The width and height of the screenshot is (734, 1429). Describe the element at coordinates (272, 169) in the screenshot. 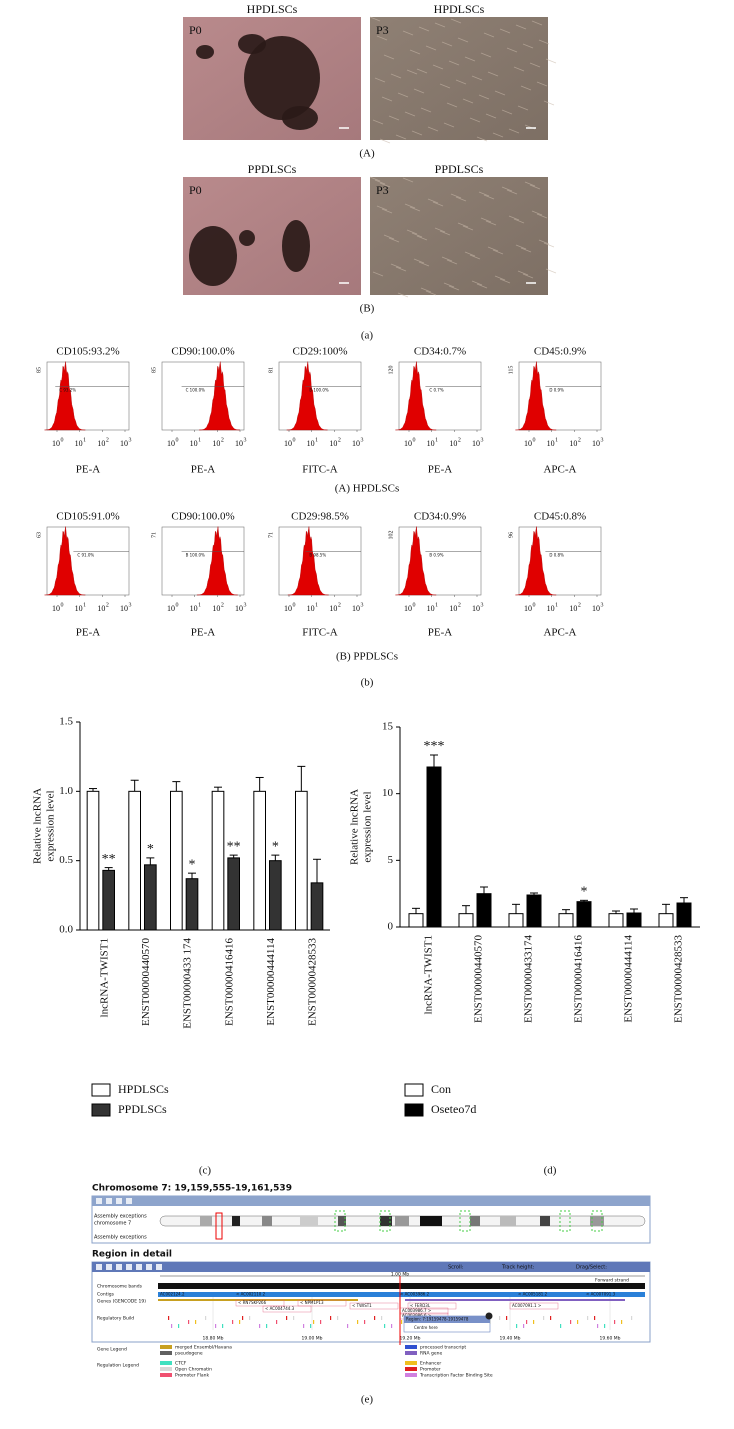

I see `panel-title: PPDLSCs` at that location.